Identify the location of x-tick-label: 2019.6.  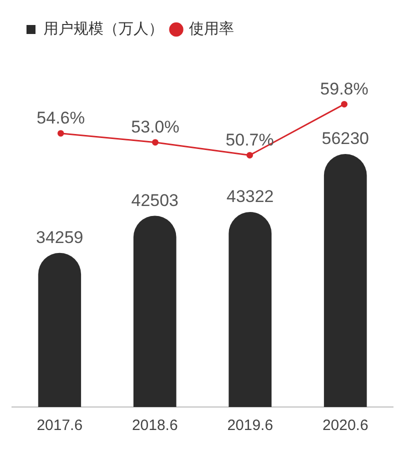
(250, 425).